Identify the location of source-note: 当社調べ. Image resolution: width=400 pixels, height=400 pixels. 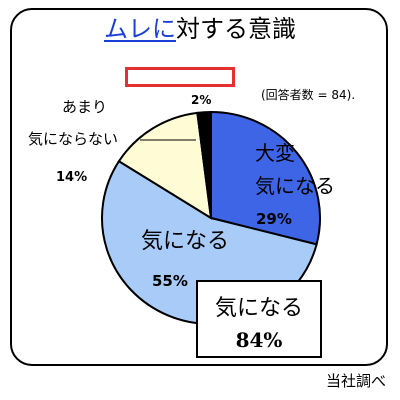
(355, 381).